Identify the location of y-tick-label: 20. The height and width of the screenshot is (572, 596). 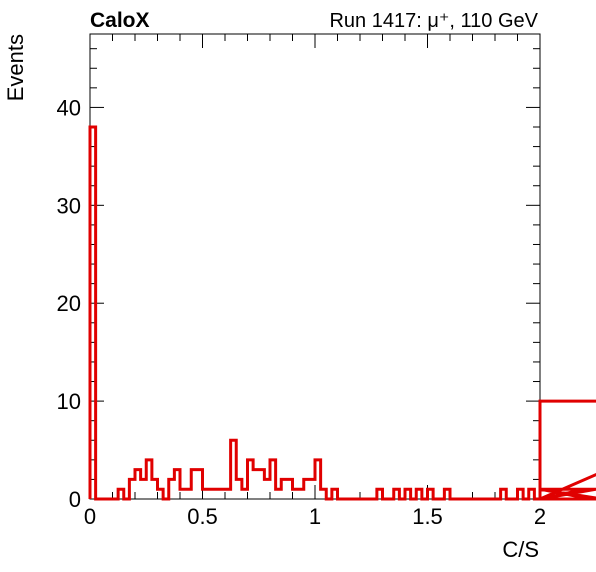
(69, 303).